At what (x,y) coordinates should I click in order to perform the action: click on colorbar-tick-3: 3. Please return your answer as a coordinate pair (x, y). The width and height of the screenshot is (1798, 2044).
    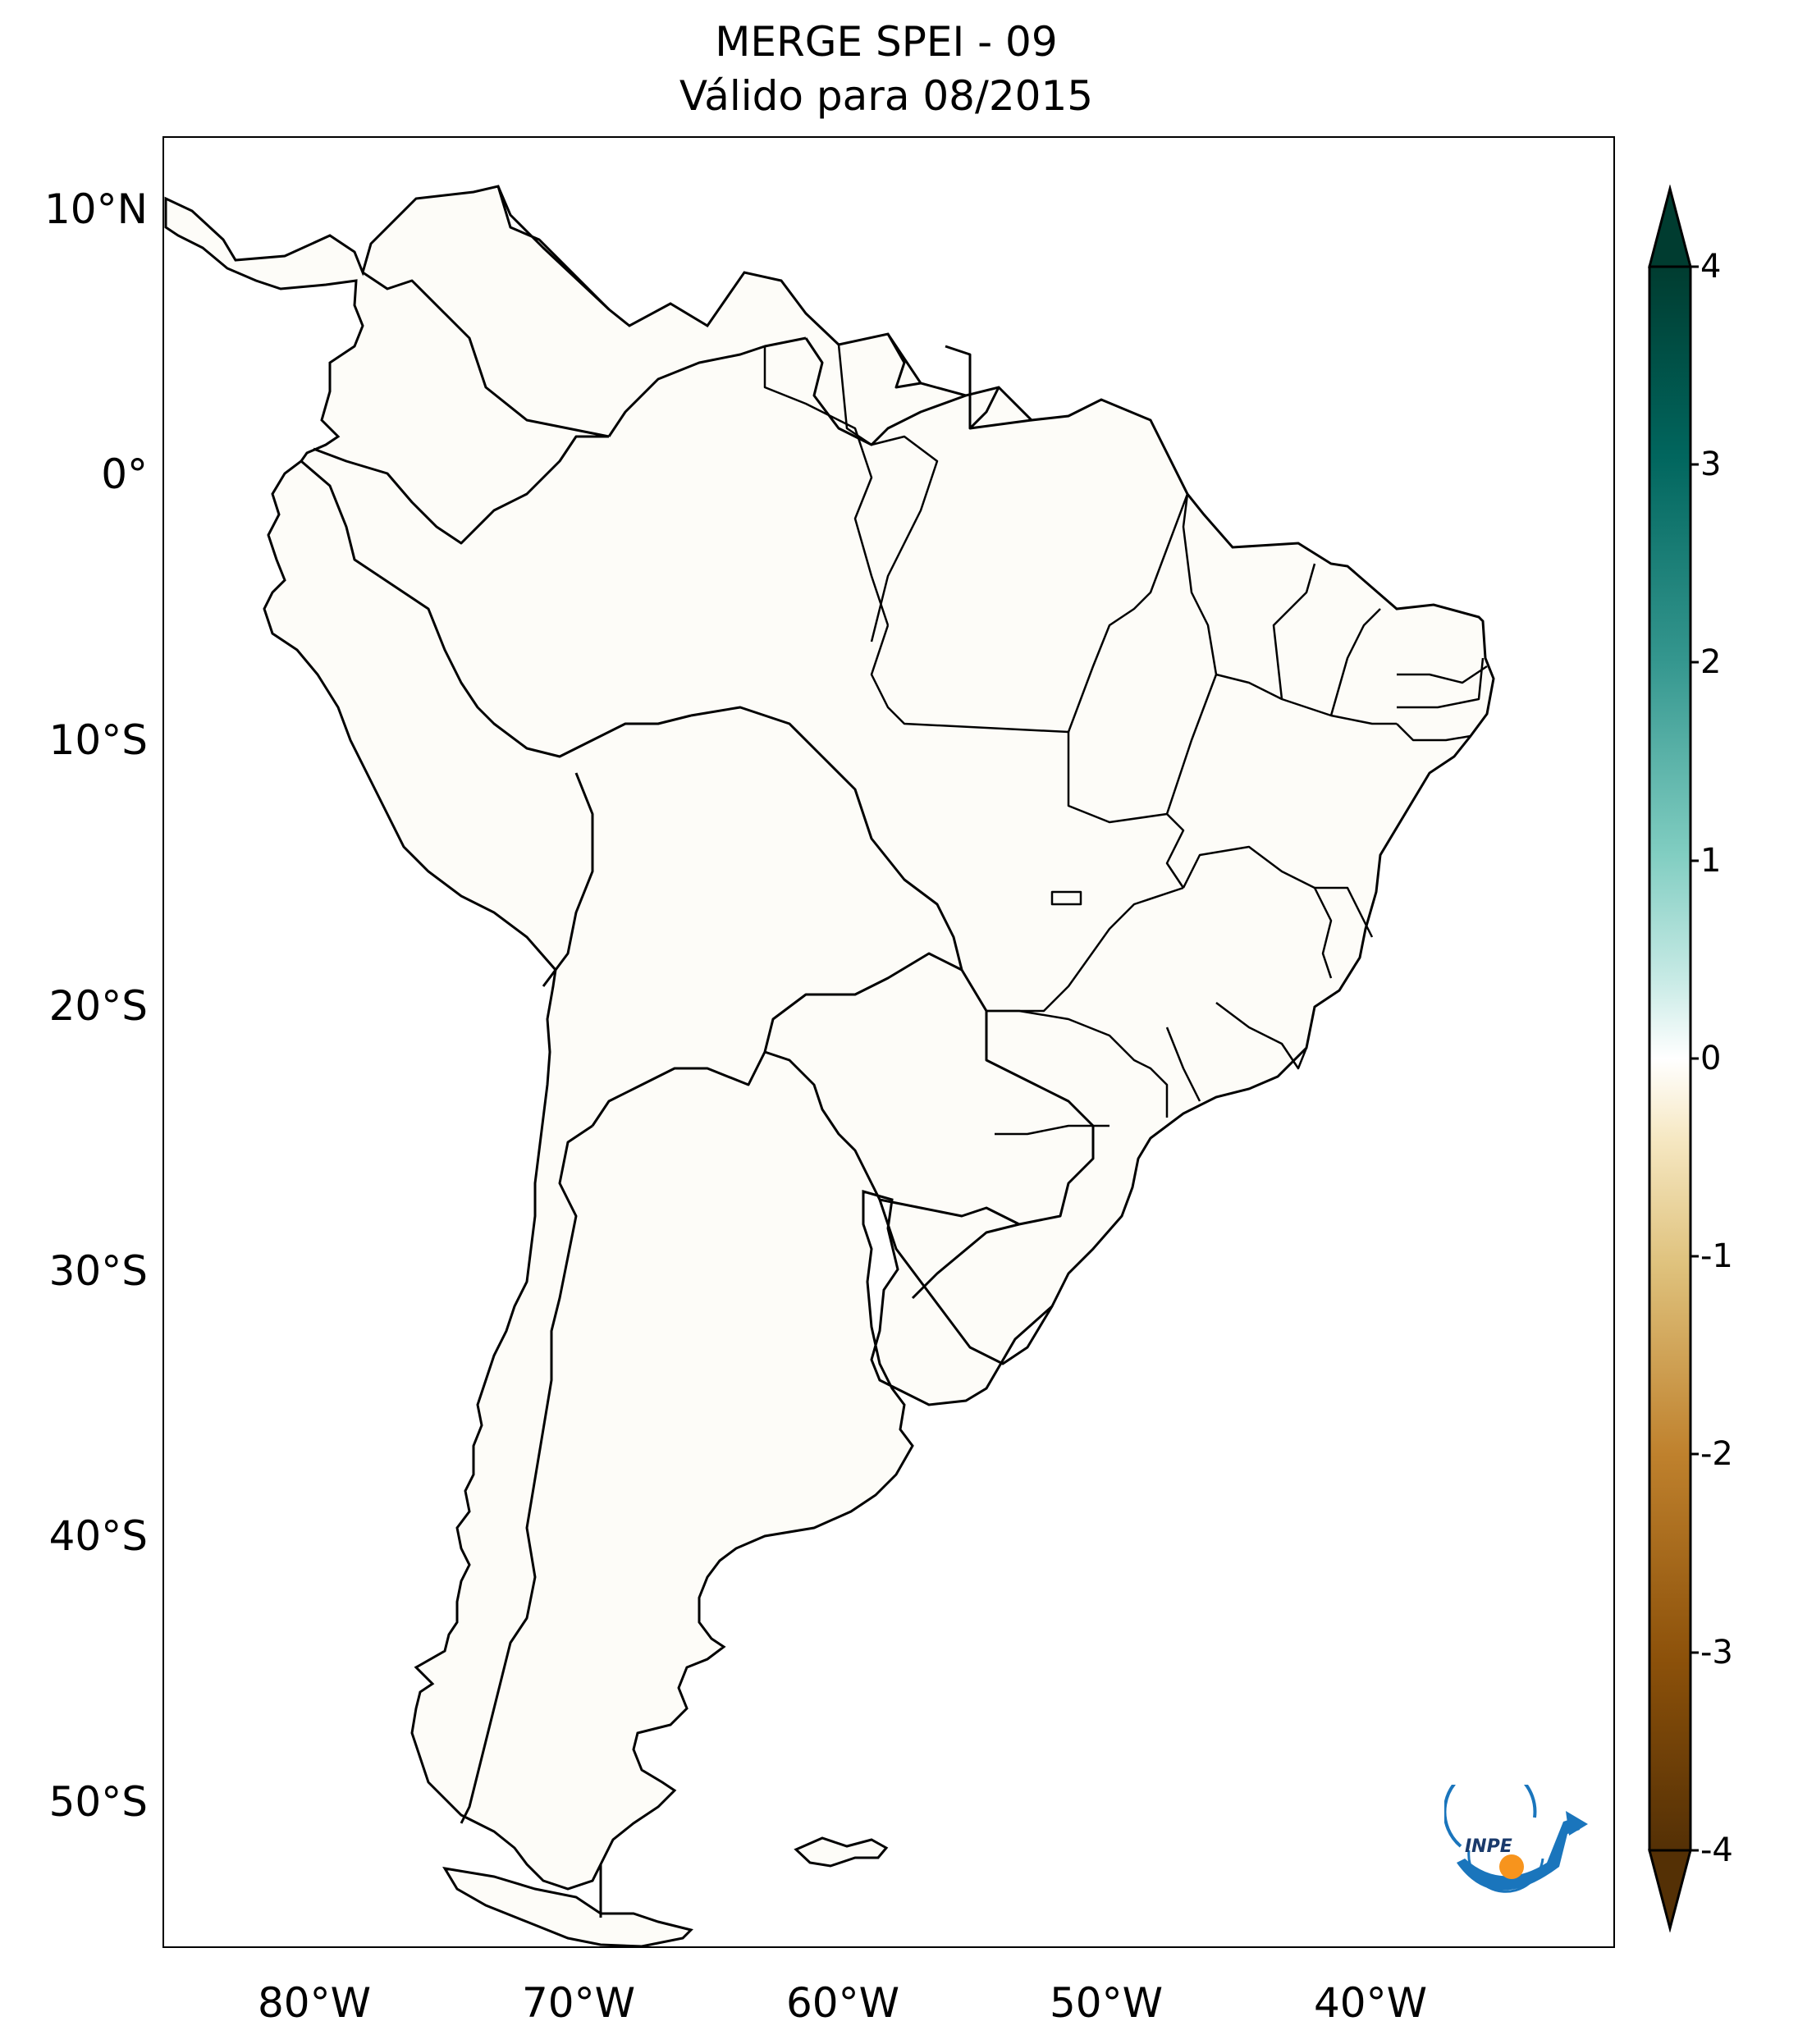
    Looking at the image, I should click on (1711, 464).